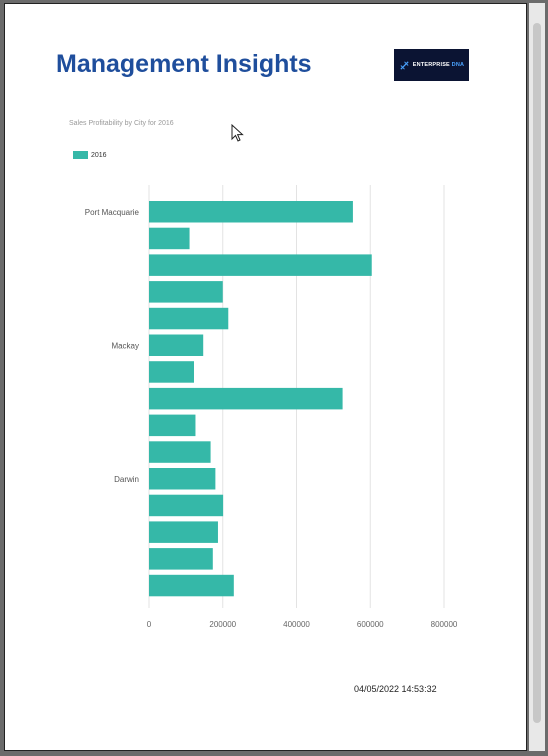 This screenshot has height=756, width=548. I want to click on report-timestamp: 04/05/2022 14:53:32, so click(395, 689).